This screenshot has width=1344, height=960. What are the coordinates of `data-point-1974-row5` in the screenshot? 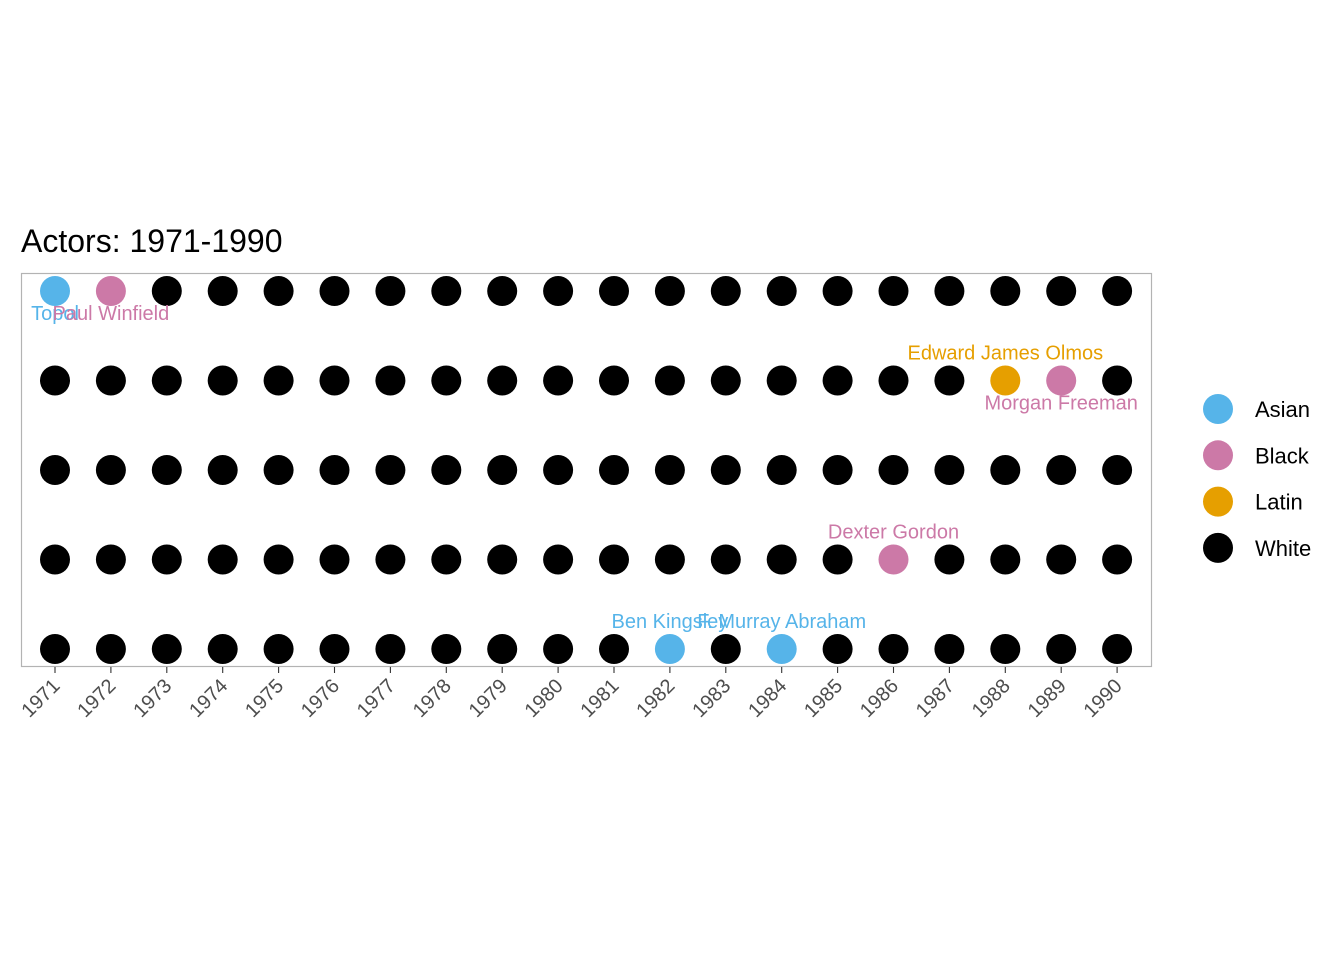 It's located at (222, 291).